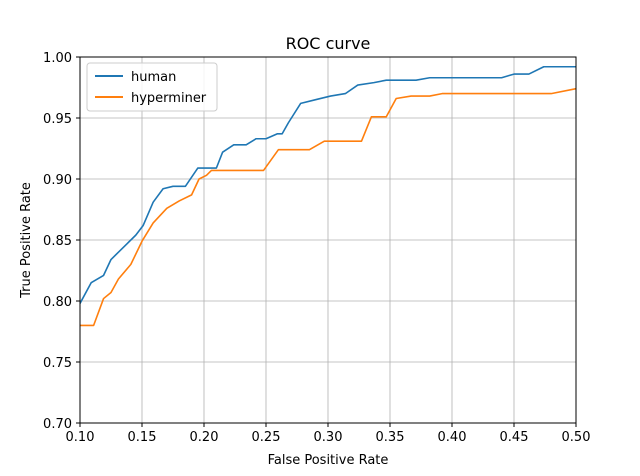  What do you see at coordinates (80, 437) in the screenshot?
I see `x-tick-label: 0.10` at bounding box center [80, 437].